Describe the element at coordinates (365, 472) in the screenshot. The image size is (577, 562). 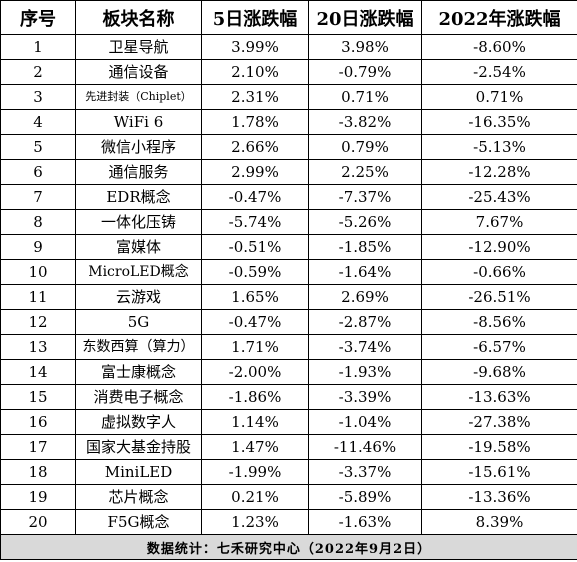
I see `change-20day: -3.37%` at that location.